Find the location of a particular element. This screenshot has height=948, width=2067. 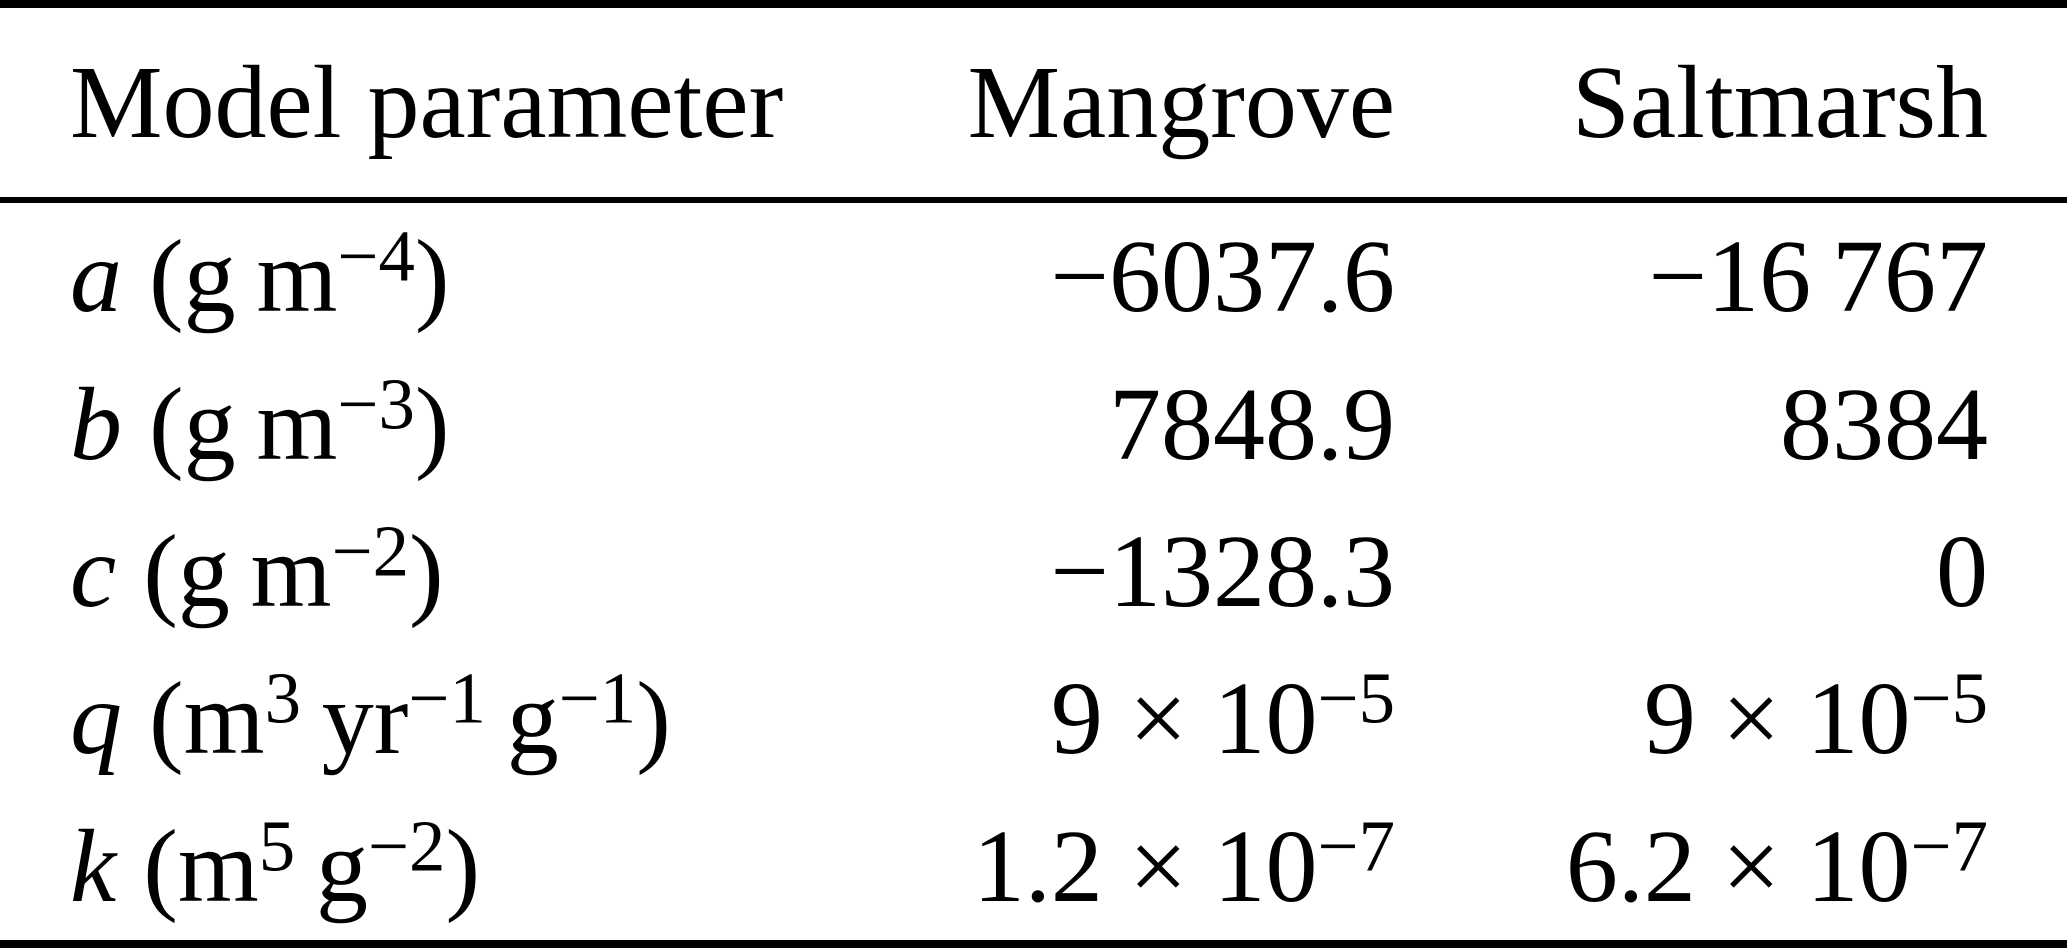

column-header-saltmarsh: Saltmarsh is located at coordinates (1780, 102).